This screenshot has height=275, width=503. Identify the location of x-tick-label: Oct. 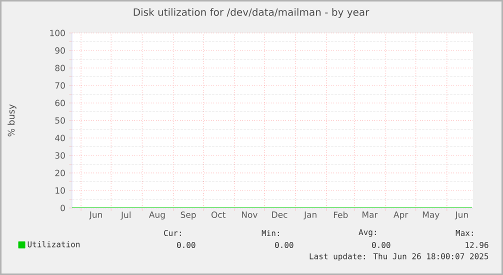
(218, 215).